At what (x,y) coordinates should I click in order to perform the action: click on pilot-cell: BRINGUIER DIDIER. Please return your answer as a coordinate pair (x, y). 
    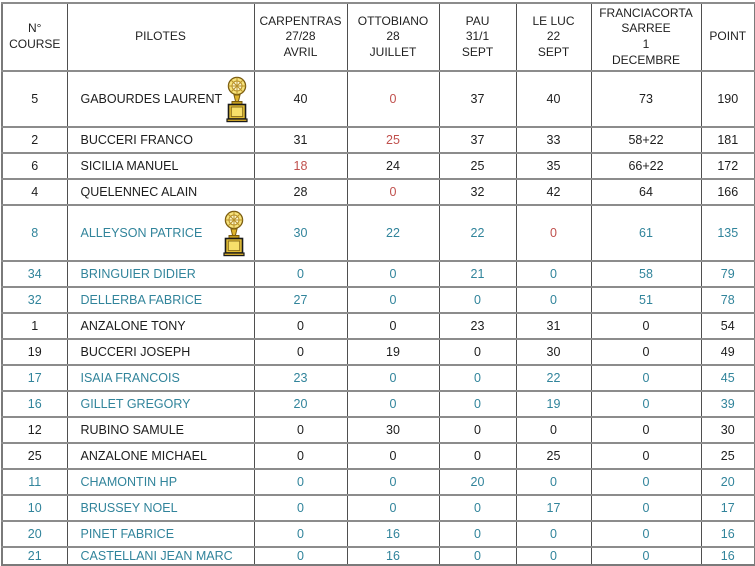
    Looking at the image, I should click on (160, 273).